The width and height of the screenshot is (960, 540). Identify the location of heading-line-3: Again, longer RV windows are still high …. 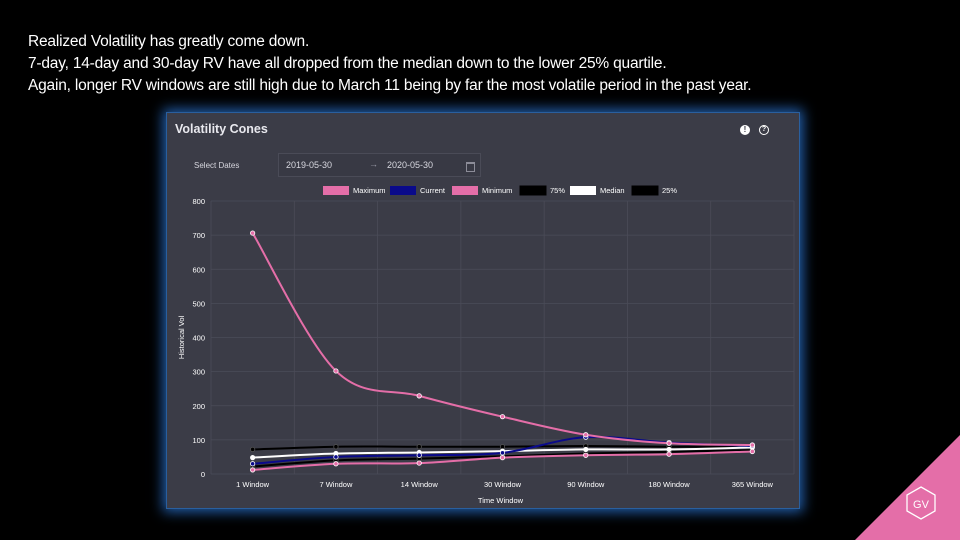
(390, 85).